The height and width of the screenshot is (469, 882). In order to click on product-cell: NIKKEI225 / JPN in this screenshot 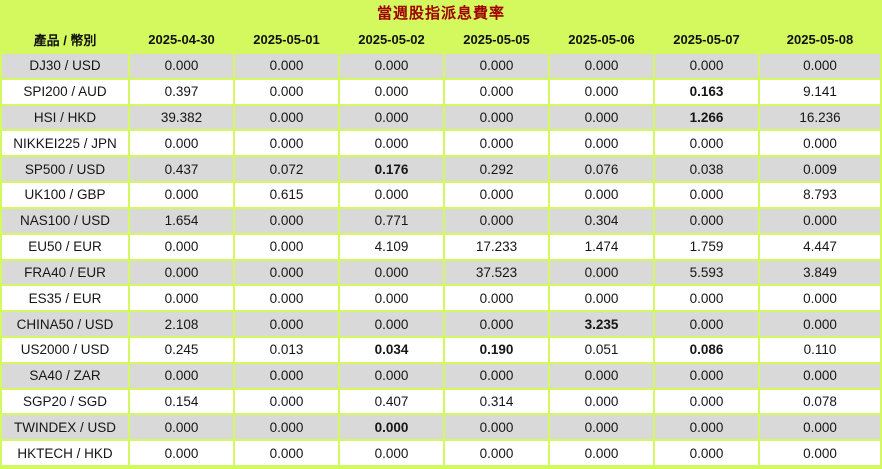, I will do `click(65, 143)`.